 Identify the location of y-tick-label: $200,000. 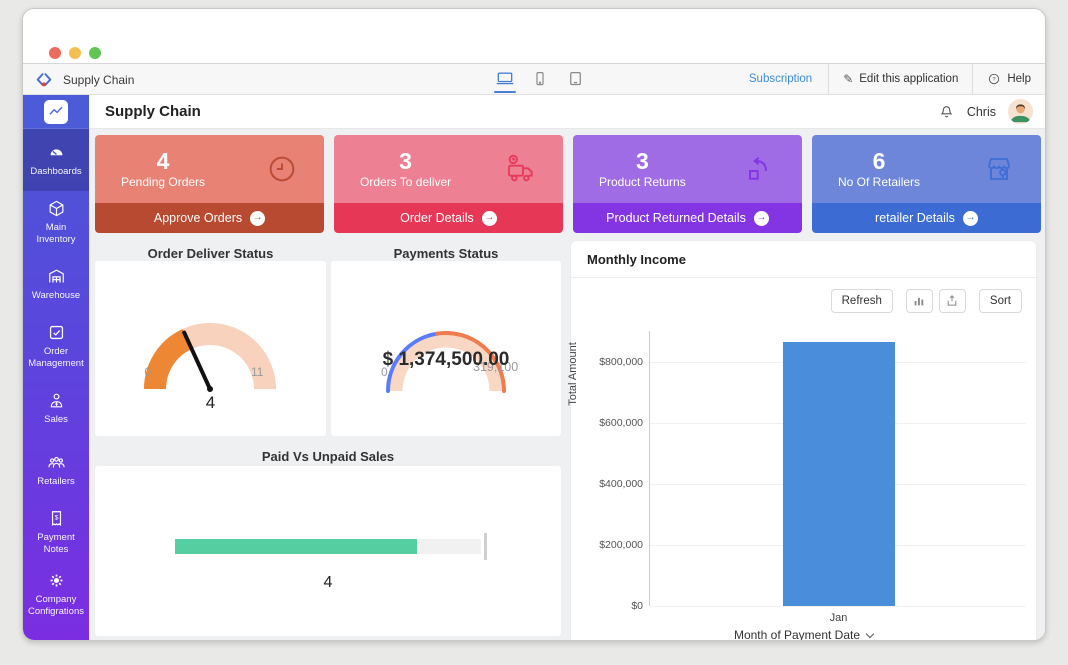
(621, 544).